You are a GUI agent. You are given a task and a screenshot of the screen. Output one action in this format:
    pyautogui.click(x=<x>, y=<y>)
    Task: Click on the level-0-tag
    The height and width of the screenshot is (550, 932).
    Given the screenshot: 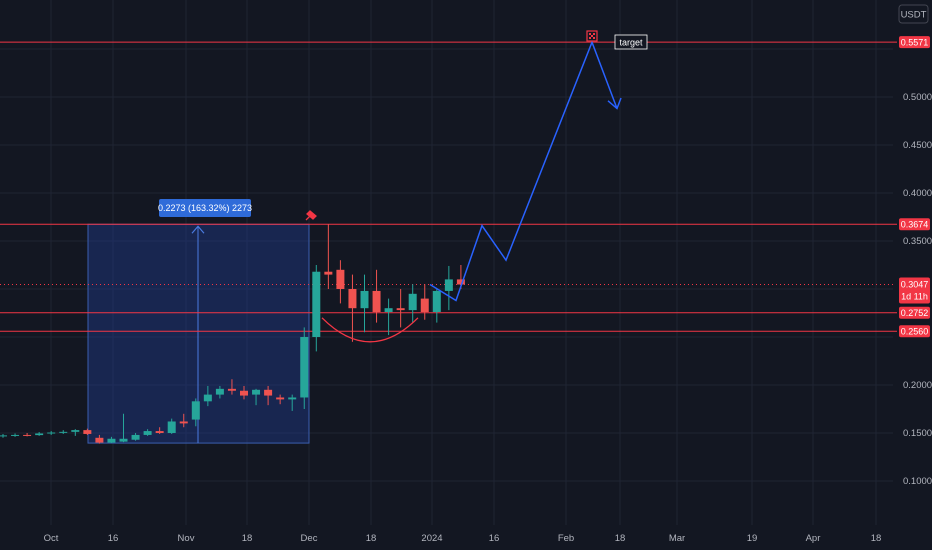 What is the action you would take?
    pyautogui.click(x=914, y=42)
    